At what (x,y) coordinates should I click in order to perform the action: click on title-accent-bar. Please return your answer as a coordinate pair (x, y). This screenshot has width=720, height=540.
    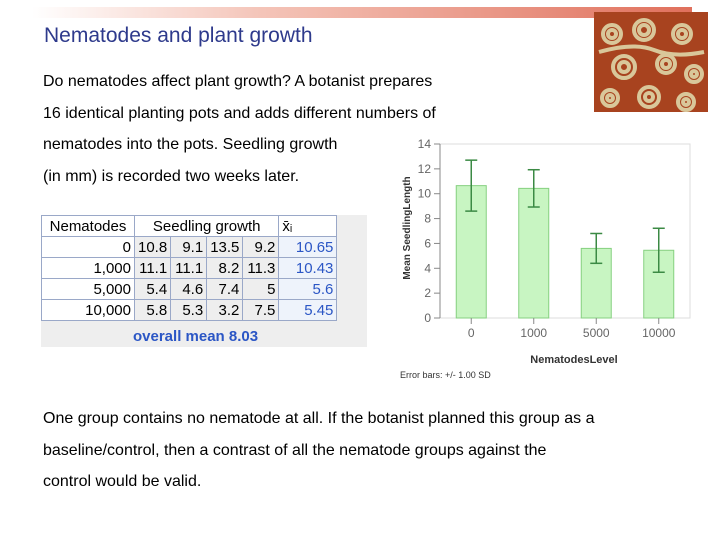
    Looking at the image, I should click on (362, 12).